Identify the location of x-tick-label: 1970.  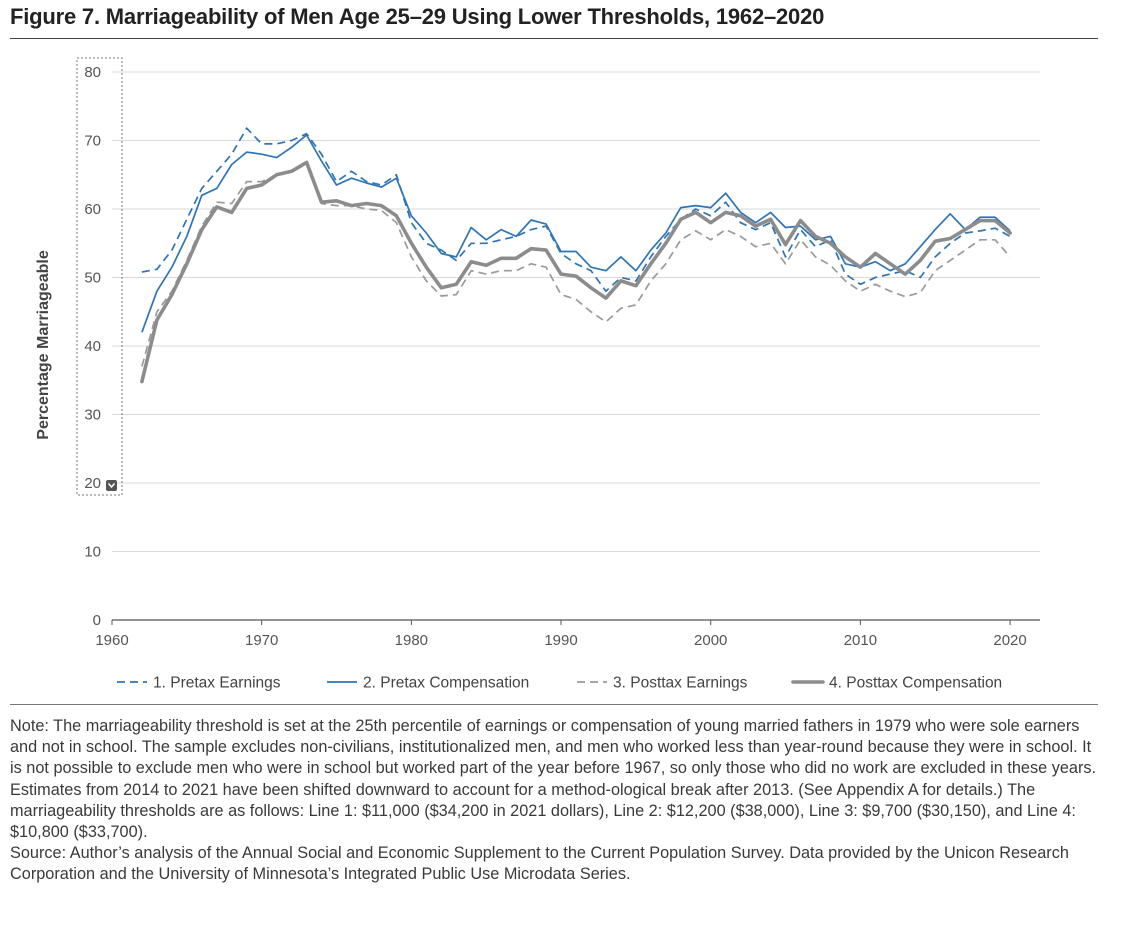
(261, 640).